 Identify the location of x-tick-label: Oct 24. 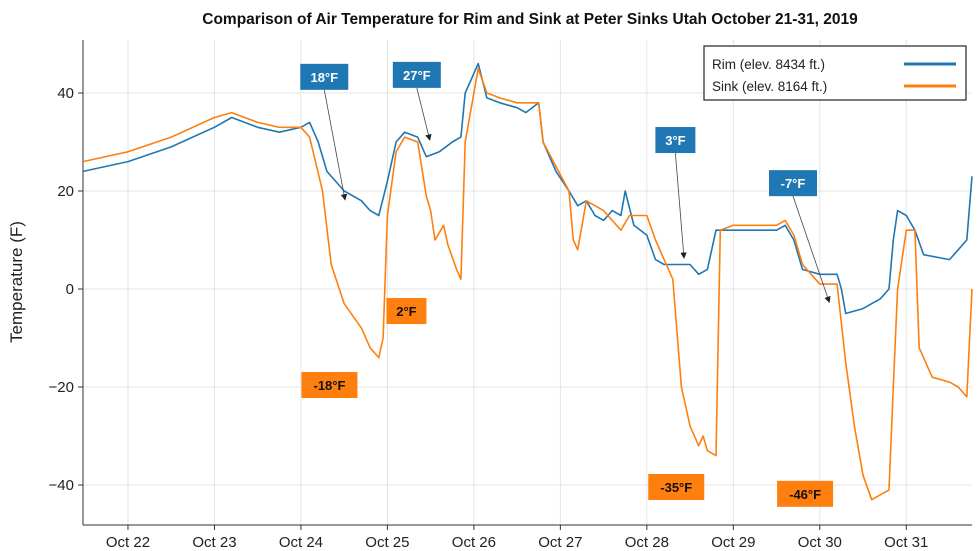
(301, 542).